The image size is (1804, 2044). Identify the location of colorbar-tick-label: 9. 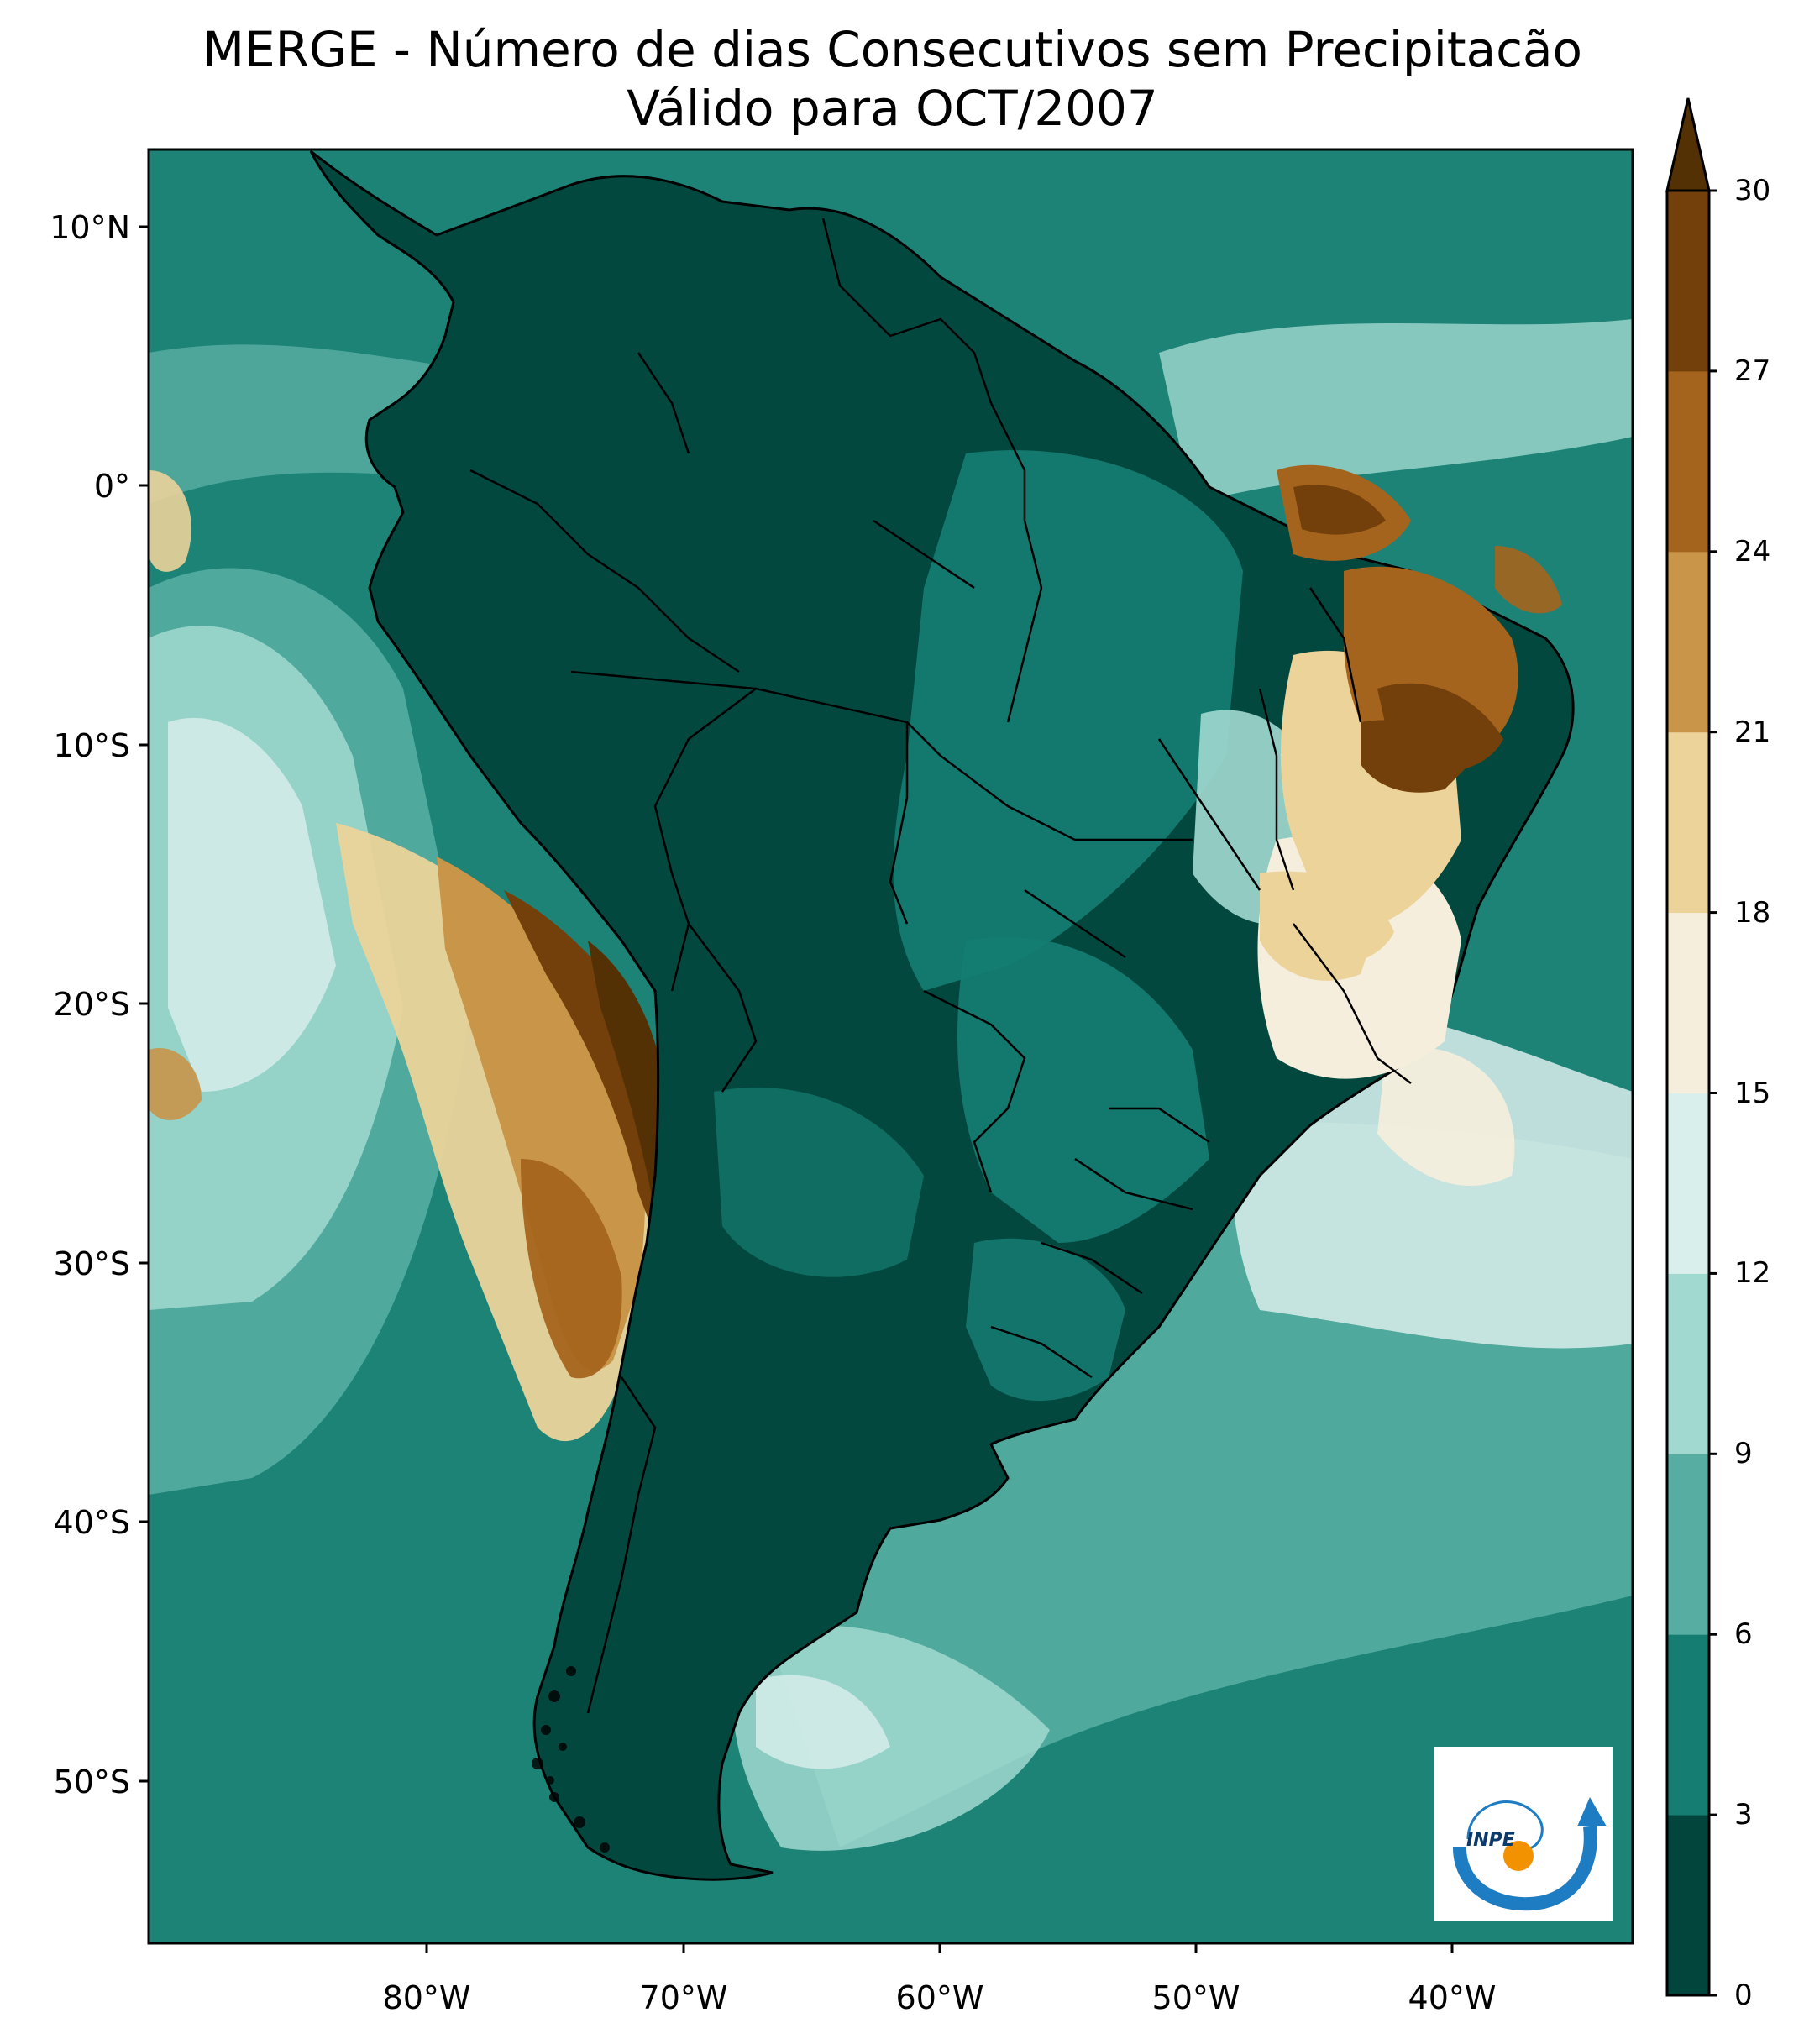
(1743, 1454).